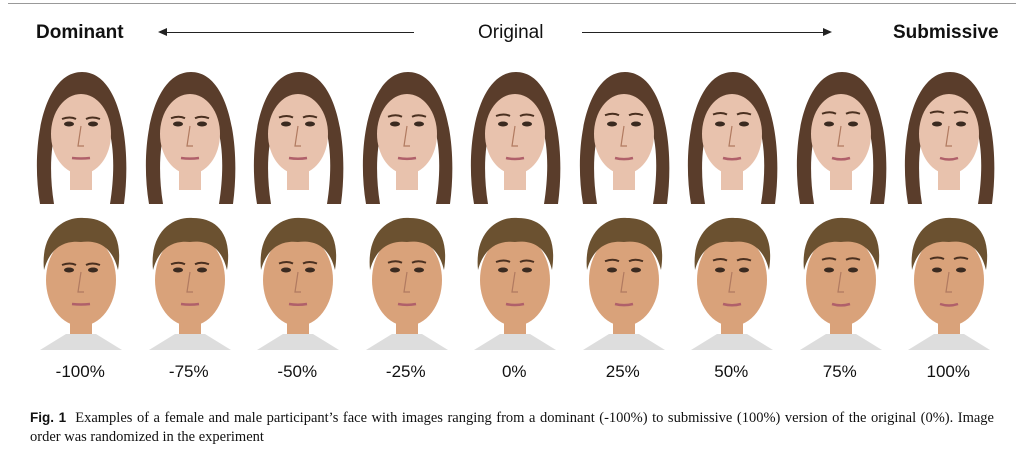 This screenshot has height=460, width=1024. What do you see at coordinates (188, 371) in the screenshot?
I see `level-label: -75%` at bounding box center [188, 371].